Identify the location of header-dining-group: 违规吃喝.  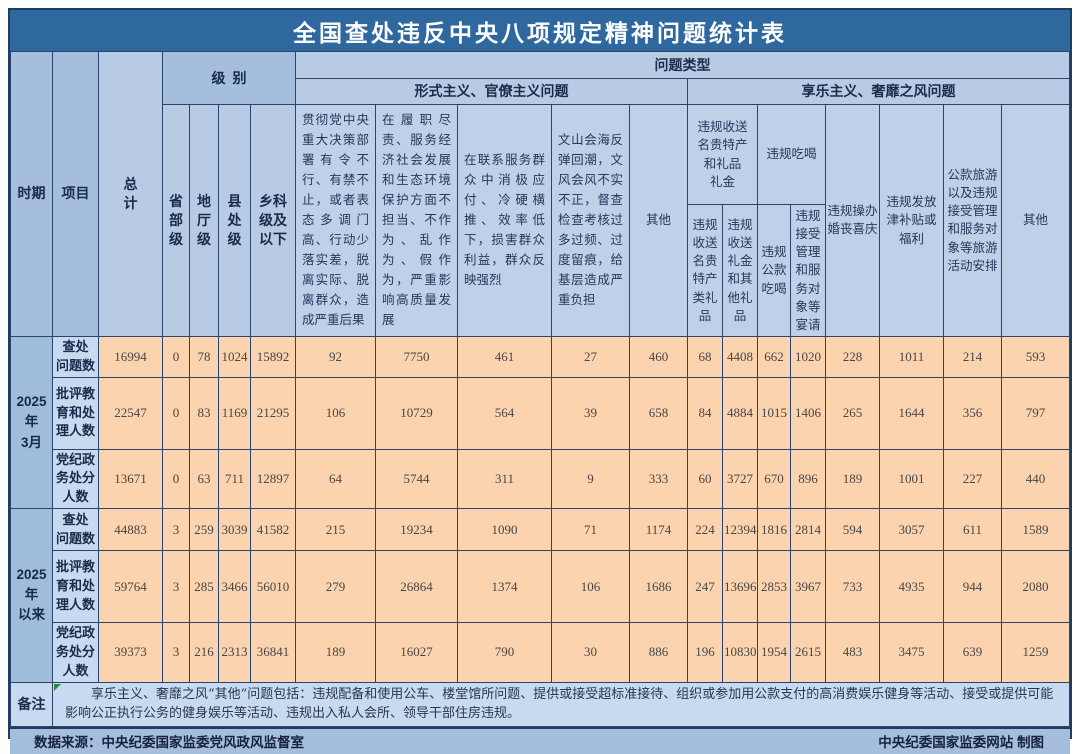
(791, 154).